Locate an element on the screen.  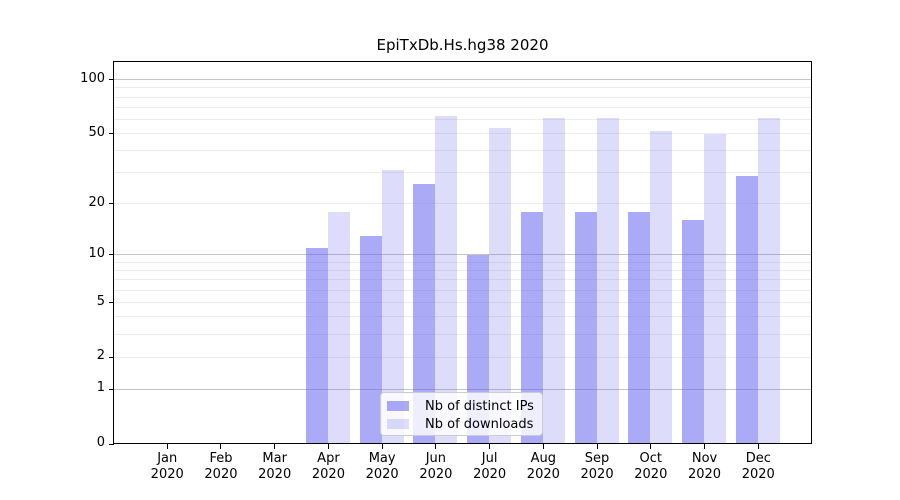
y-tick-label: 20 is located at coordinates (96, 202).